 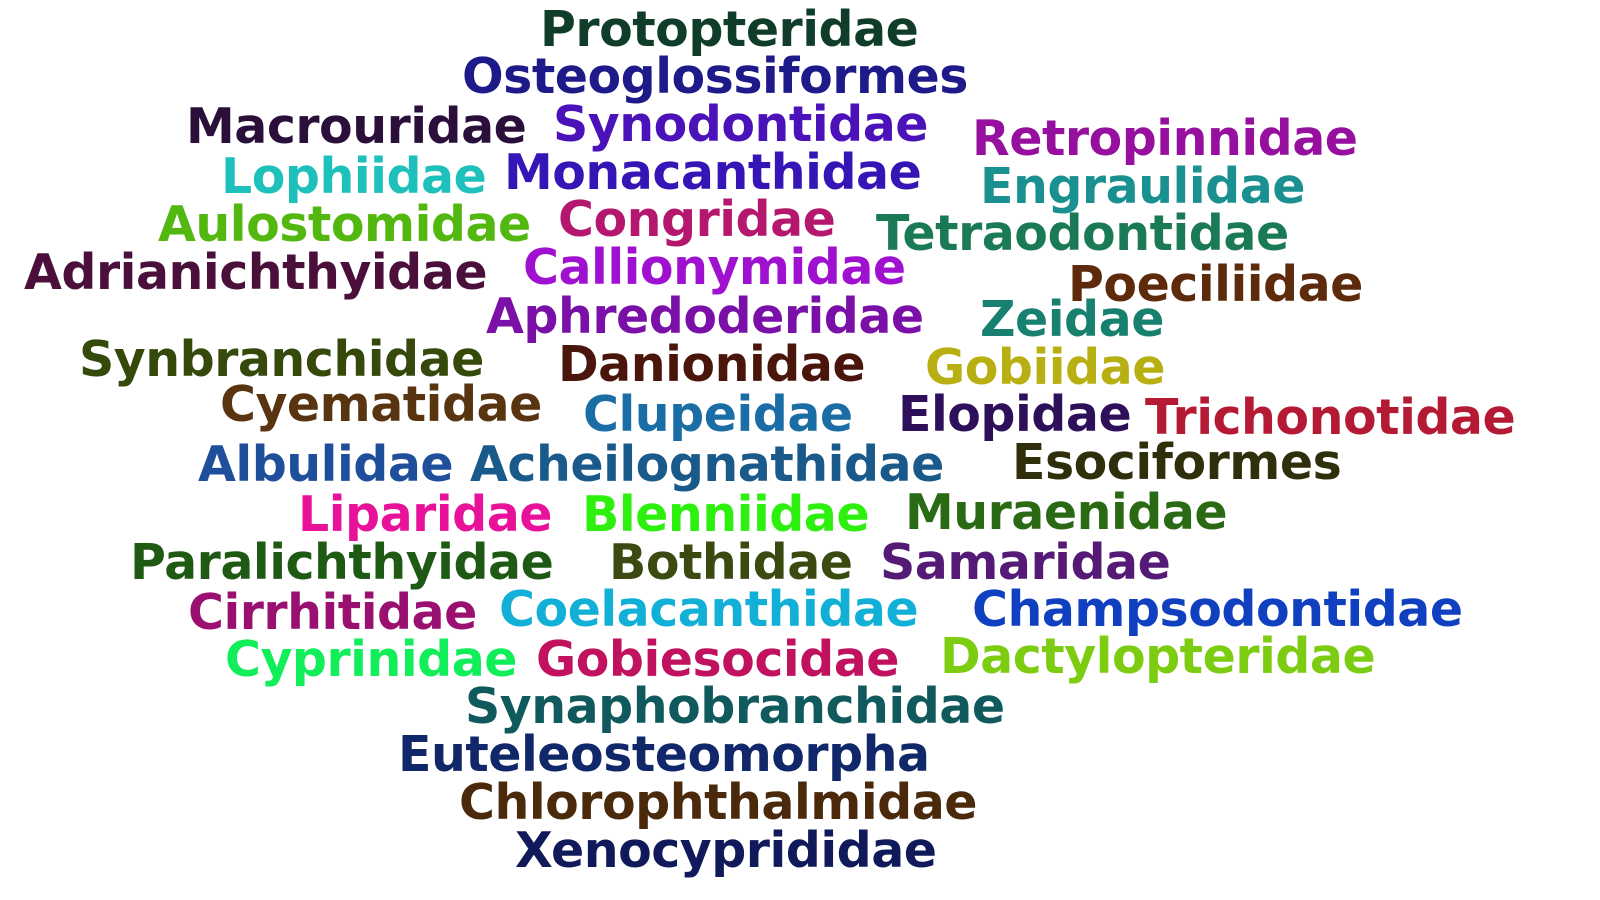 I want to click on word-cyematidae: Cyematidae, so click(x=381, y=404).